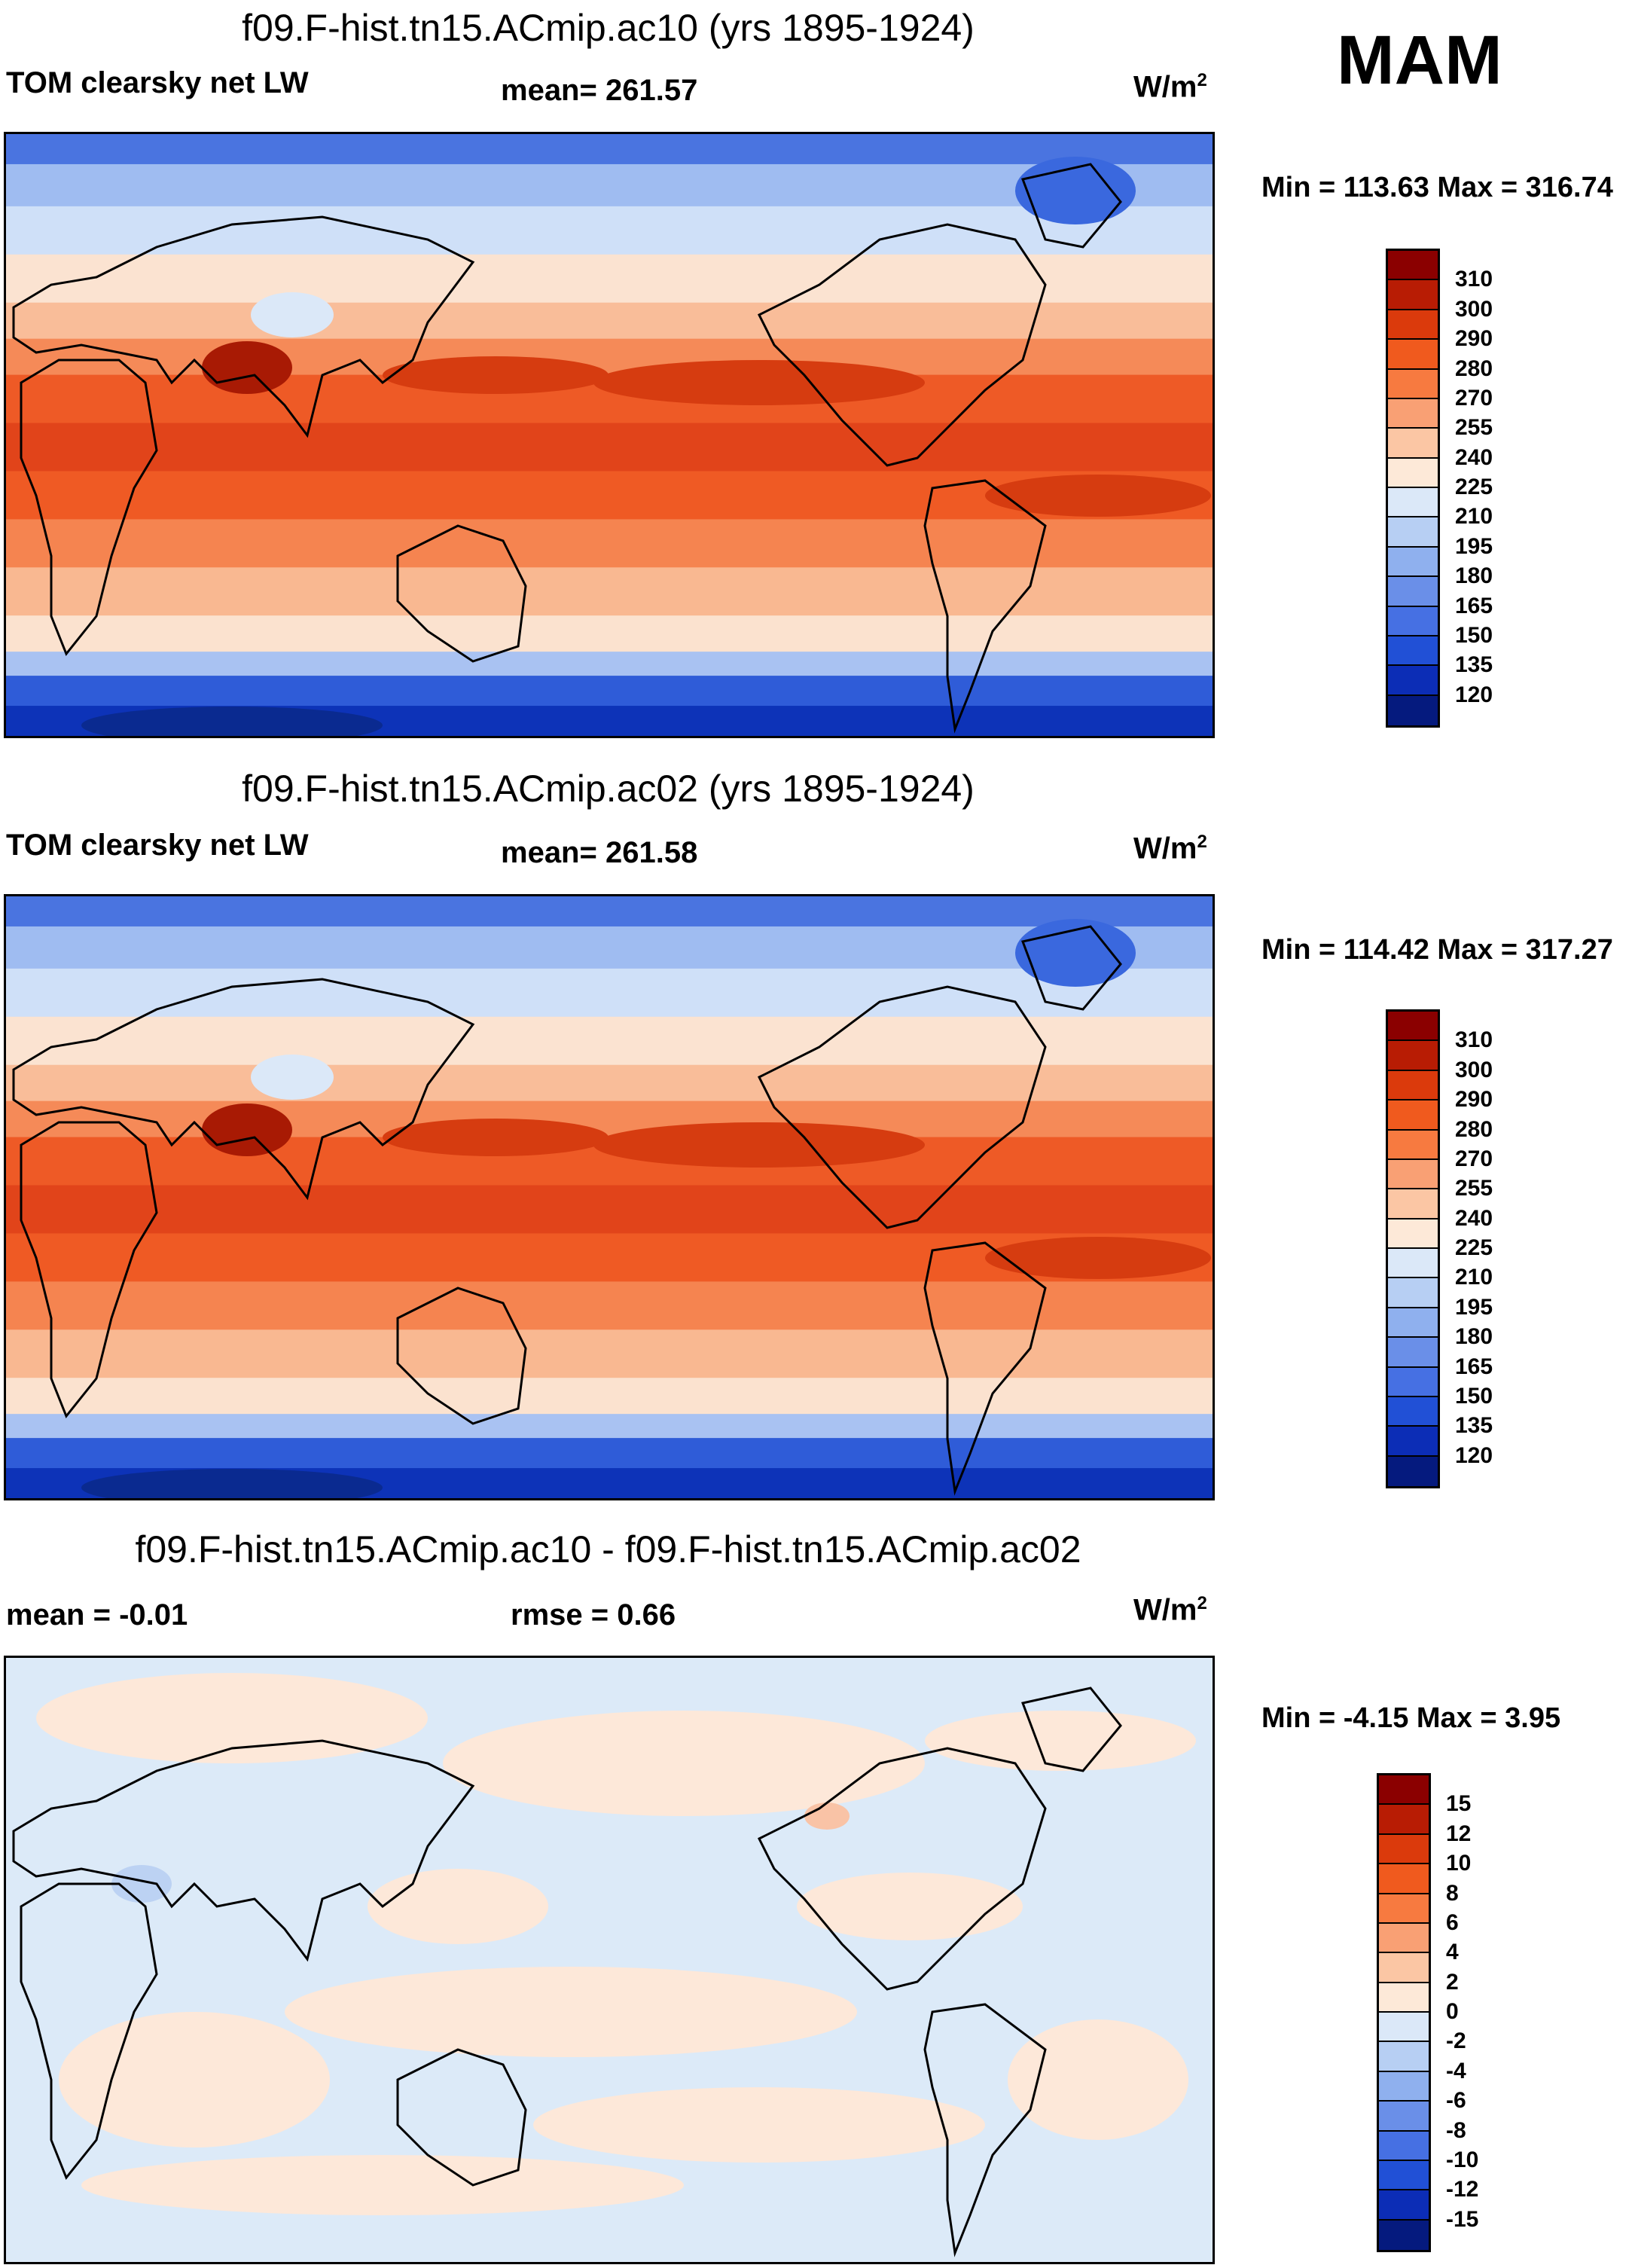  I want to click on colorbar-level-label: 135, so click(1474, 665).